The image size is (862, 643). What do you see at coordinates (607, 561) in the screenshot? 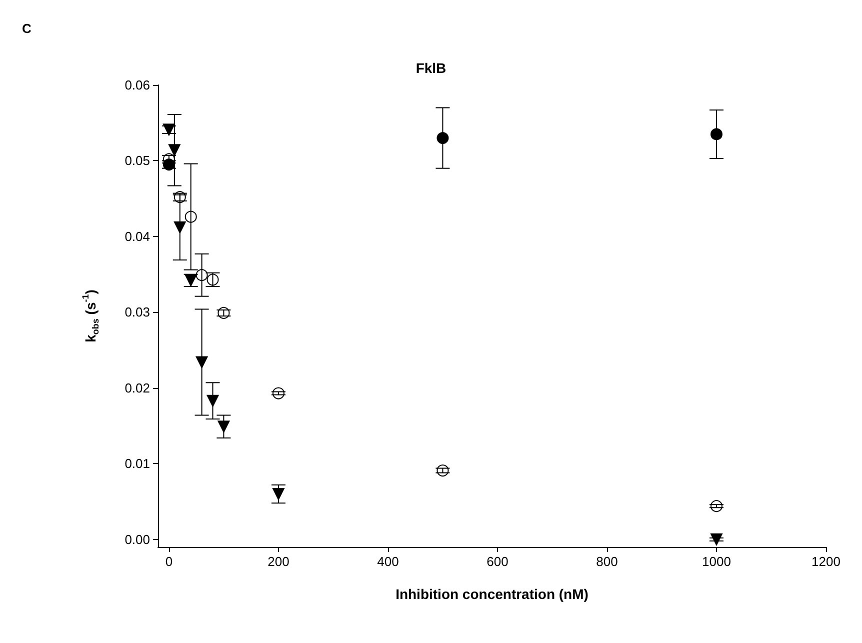
I see `x-tick-label: 800` at bounding box center [607, 561].